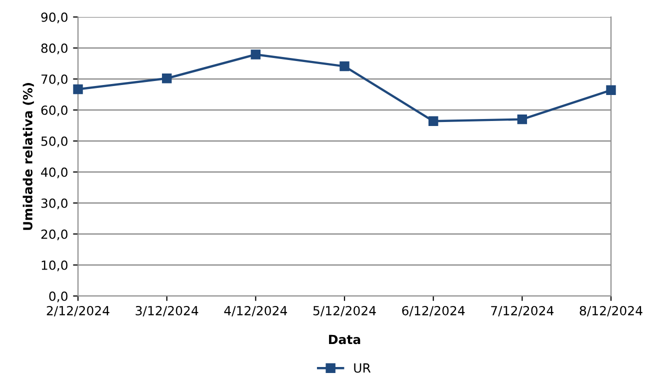 This screenshot has width=653, height=388. Describe the element at coordinates (54, 204) in the screenshot. I see `y-tick-label: 30,0` at that location.